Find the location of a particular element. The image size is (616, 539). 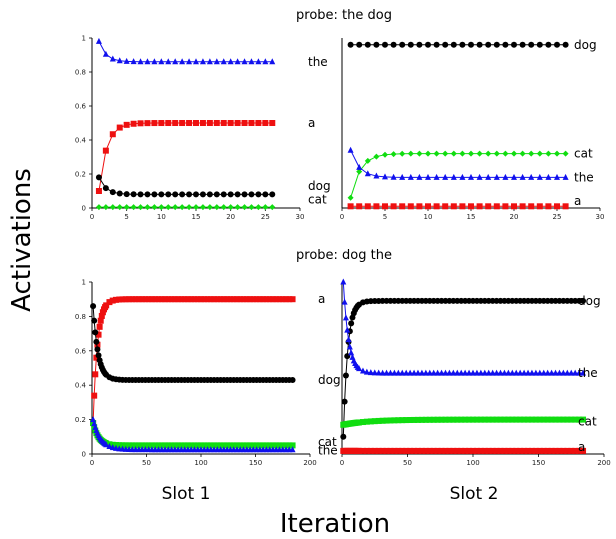

series-the is located at coordinates (458, 163).